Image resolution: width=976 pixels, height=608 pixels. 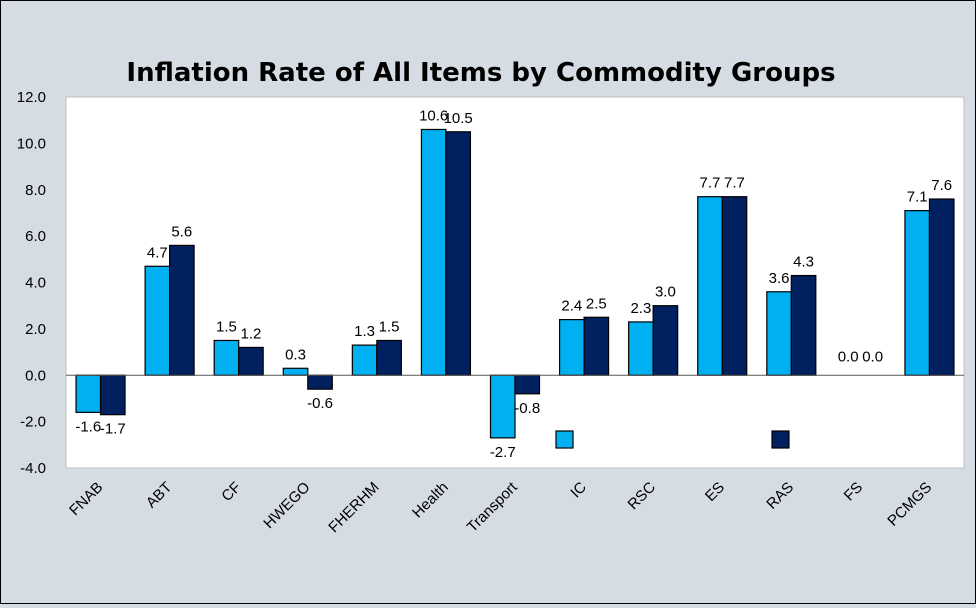 I want to click on bar-fnab-s1, so click(x=88, y=393).